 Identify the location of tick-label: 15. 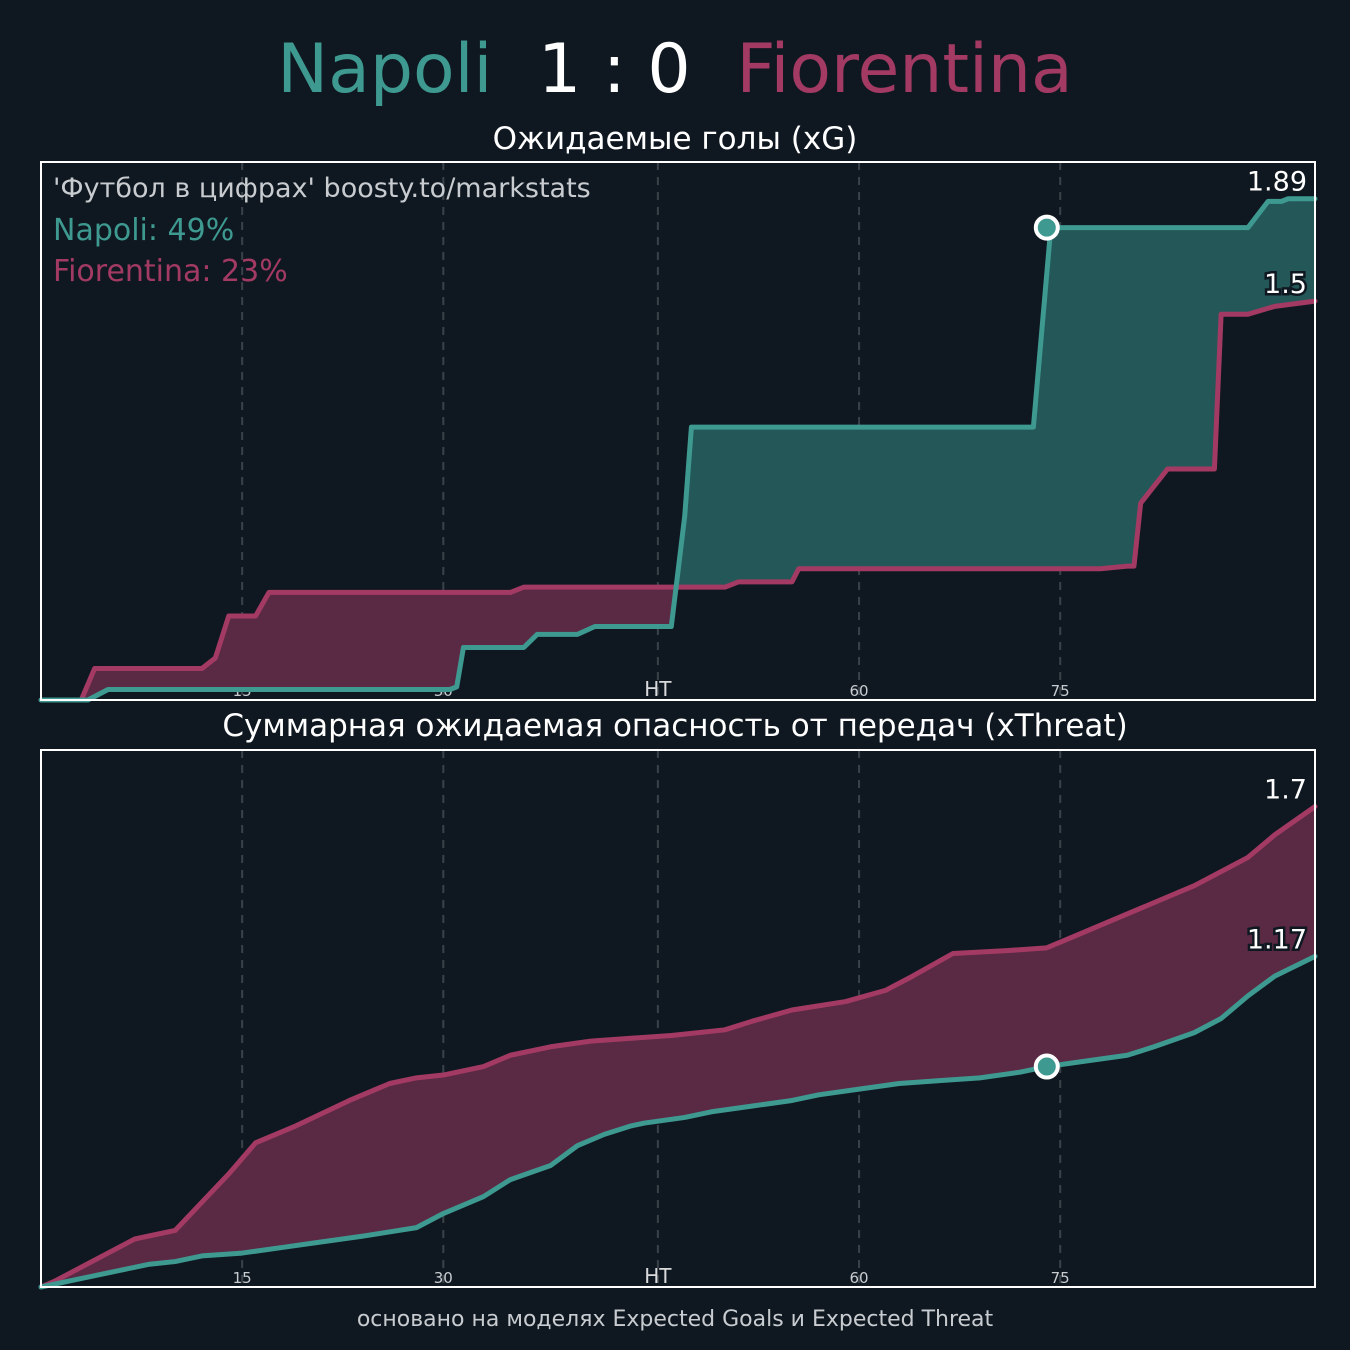
(242, 1278).